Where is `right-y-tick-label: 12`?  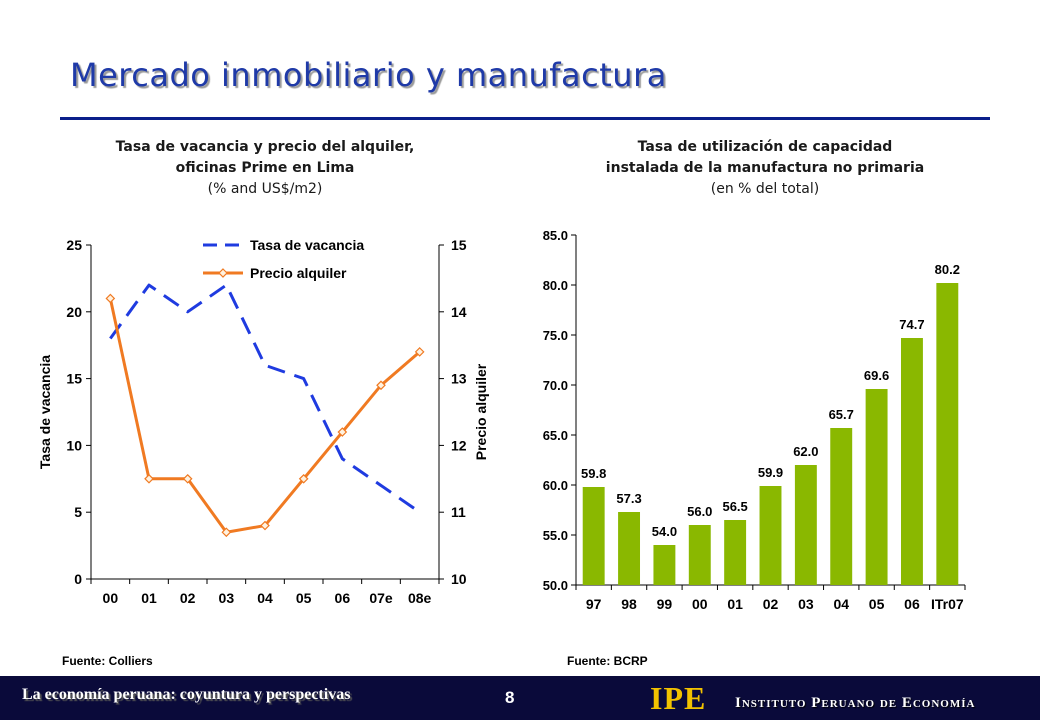 right-y-tick-label: 12 is located at coordinates (459, 445).